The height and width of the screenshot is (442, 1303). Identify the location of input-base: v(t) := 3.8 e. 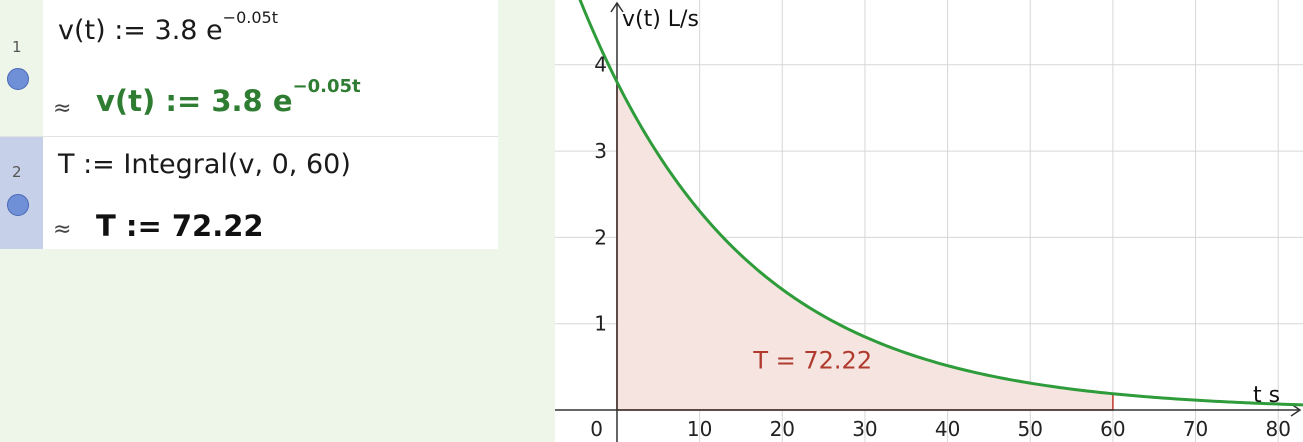
(140, 30).